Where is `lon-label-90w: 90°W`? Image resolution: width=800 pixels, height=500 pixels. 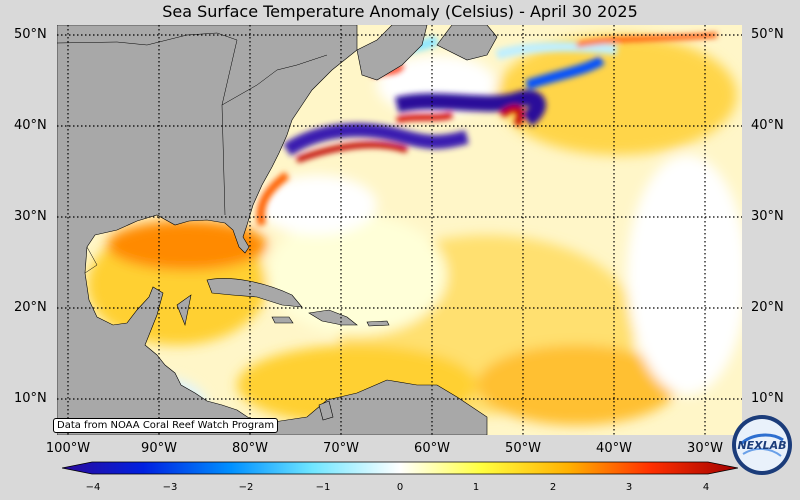 lon-label-90w: 90°W is located at coordinates (159, 448).